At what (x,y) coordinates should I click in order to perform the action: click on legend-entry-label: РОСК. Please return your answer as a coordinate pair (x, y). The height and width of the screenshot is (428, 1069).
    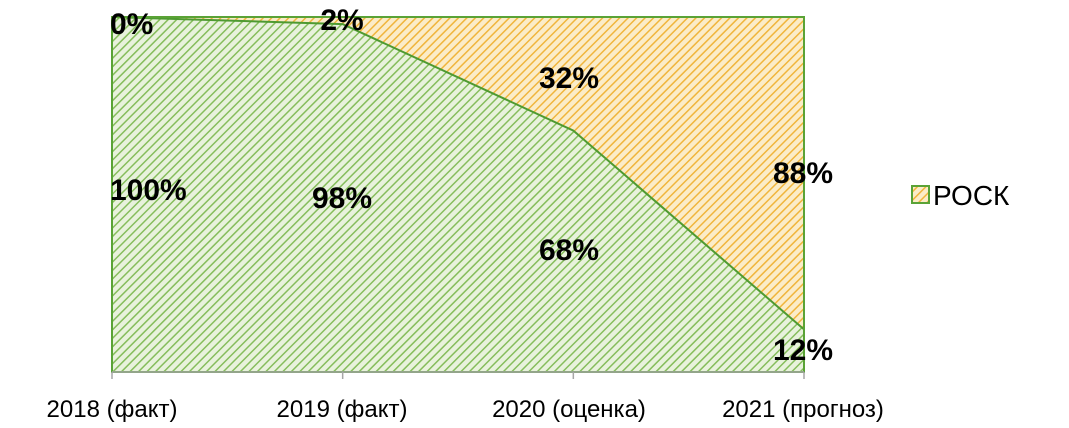
    Looking at the image, I should click on (971, 195).